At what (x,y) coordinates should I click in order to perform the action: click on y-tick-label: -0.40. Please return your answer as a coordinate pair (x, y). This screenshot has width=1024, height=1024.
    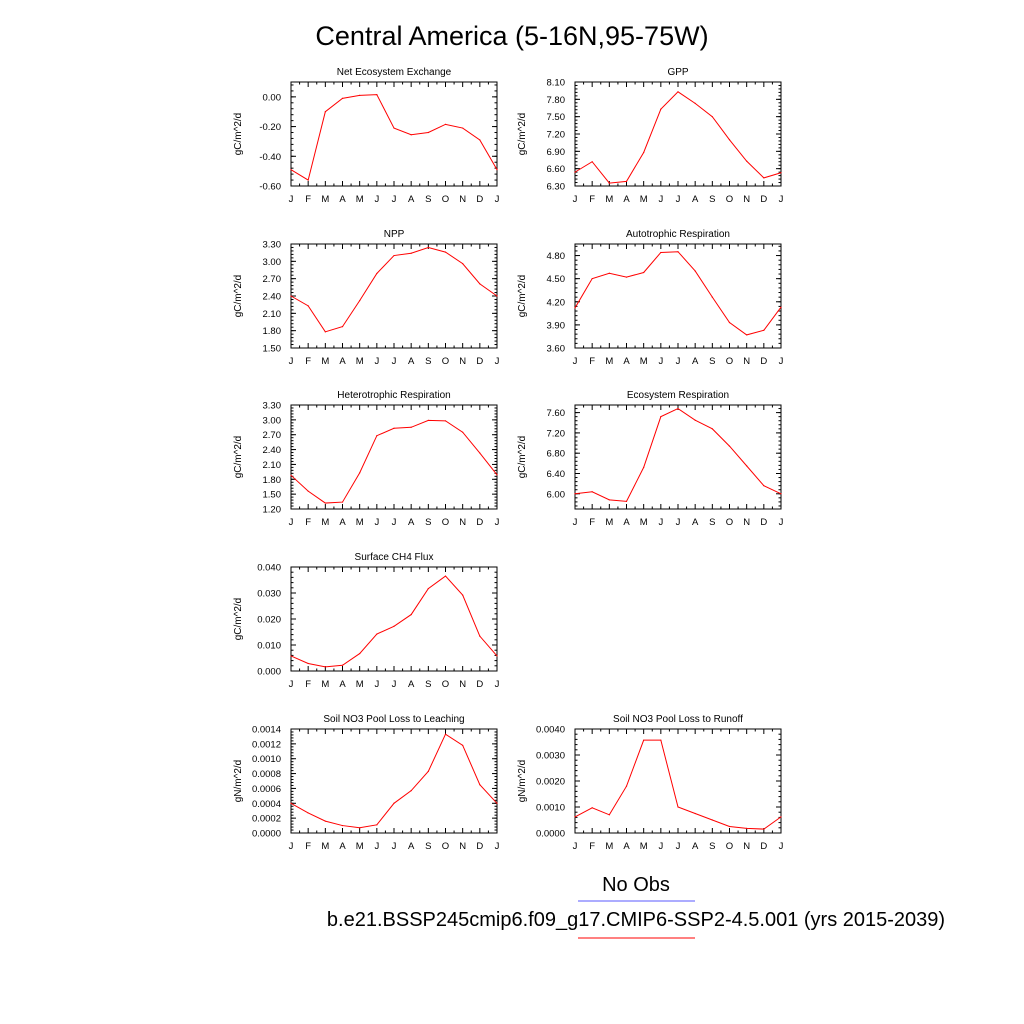
    Looking at the image, I should click on (270, 157).